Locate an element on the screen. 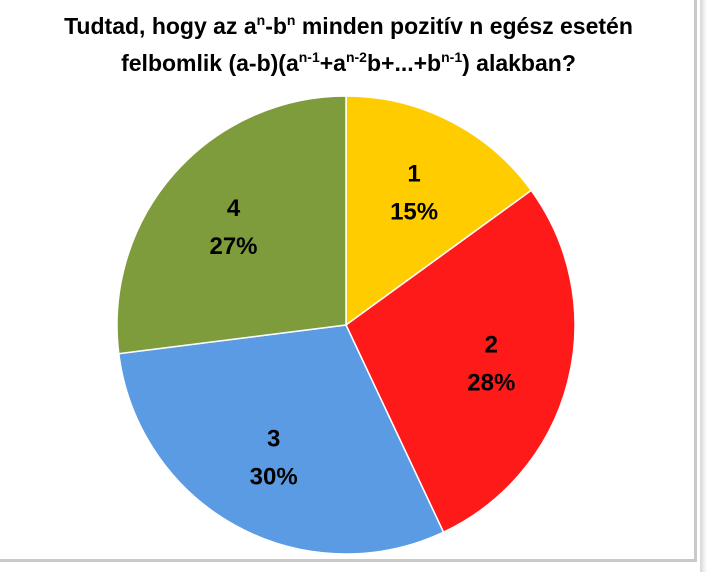 This screenshot has width=707, height=572. slice-value-label-4: 27% is located at coordinates (233, 246).